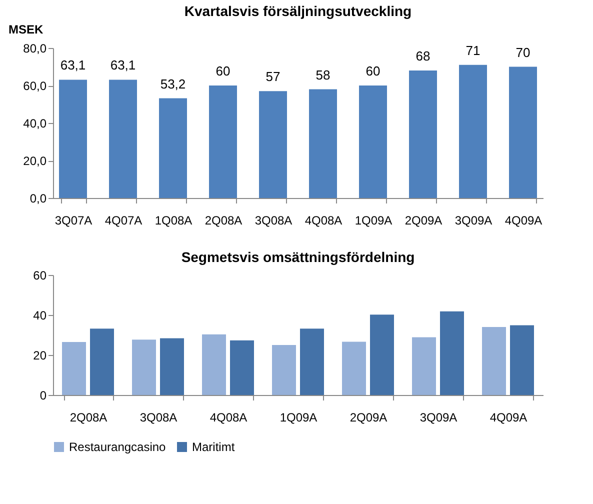 The image size is (593, 504). I want to click on y-tick-label: 40,0, so click(35, 123).